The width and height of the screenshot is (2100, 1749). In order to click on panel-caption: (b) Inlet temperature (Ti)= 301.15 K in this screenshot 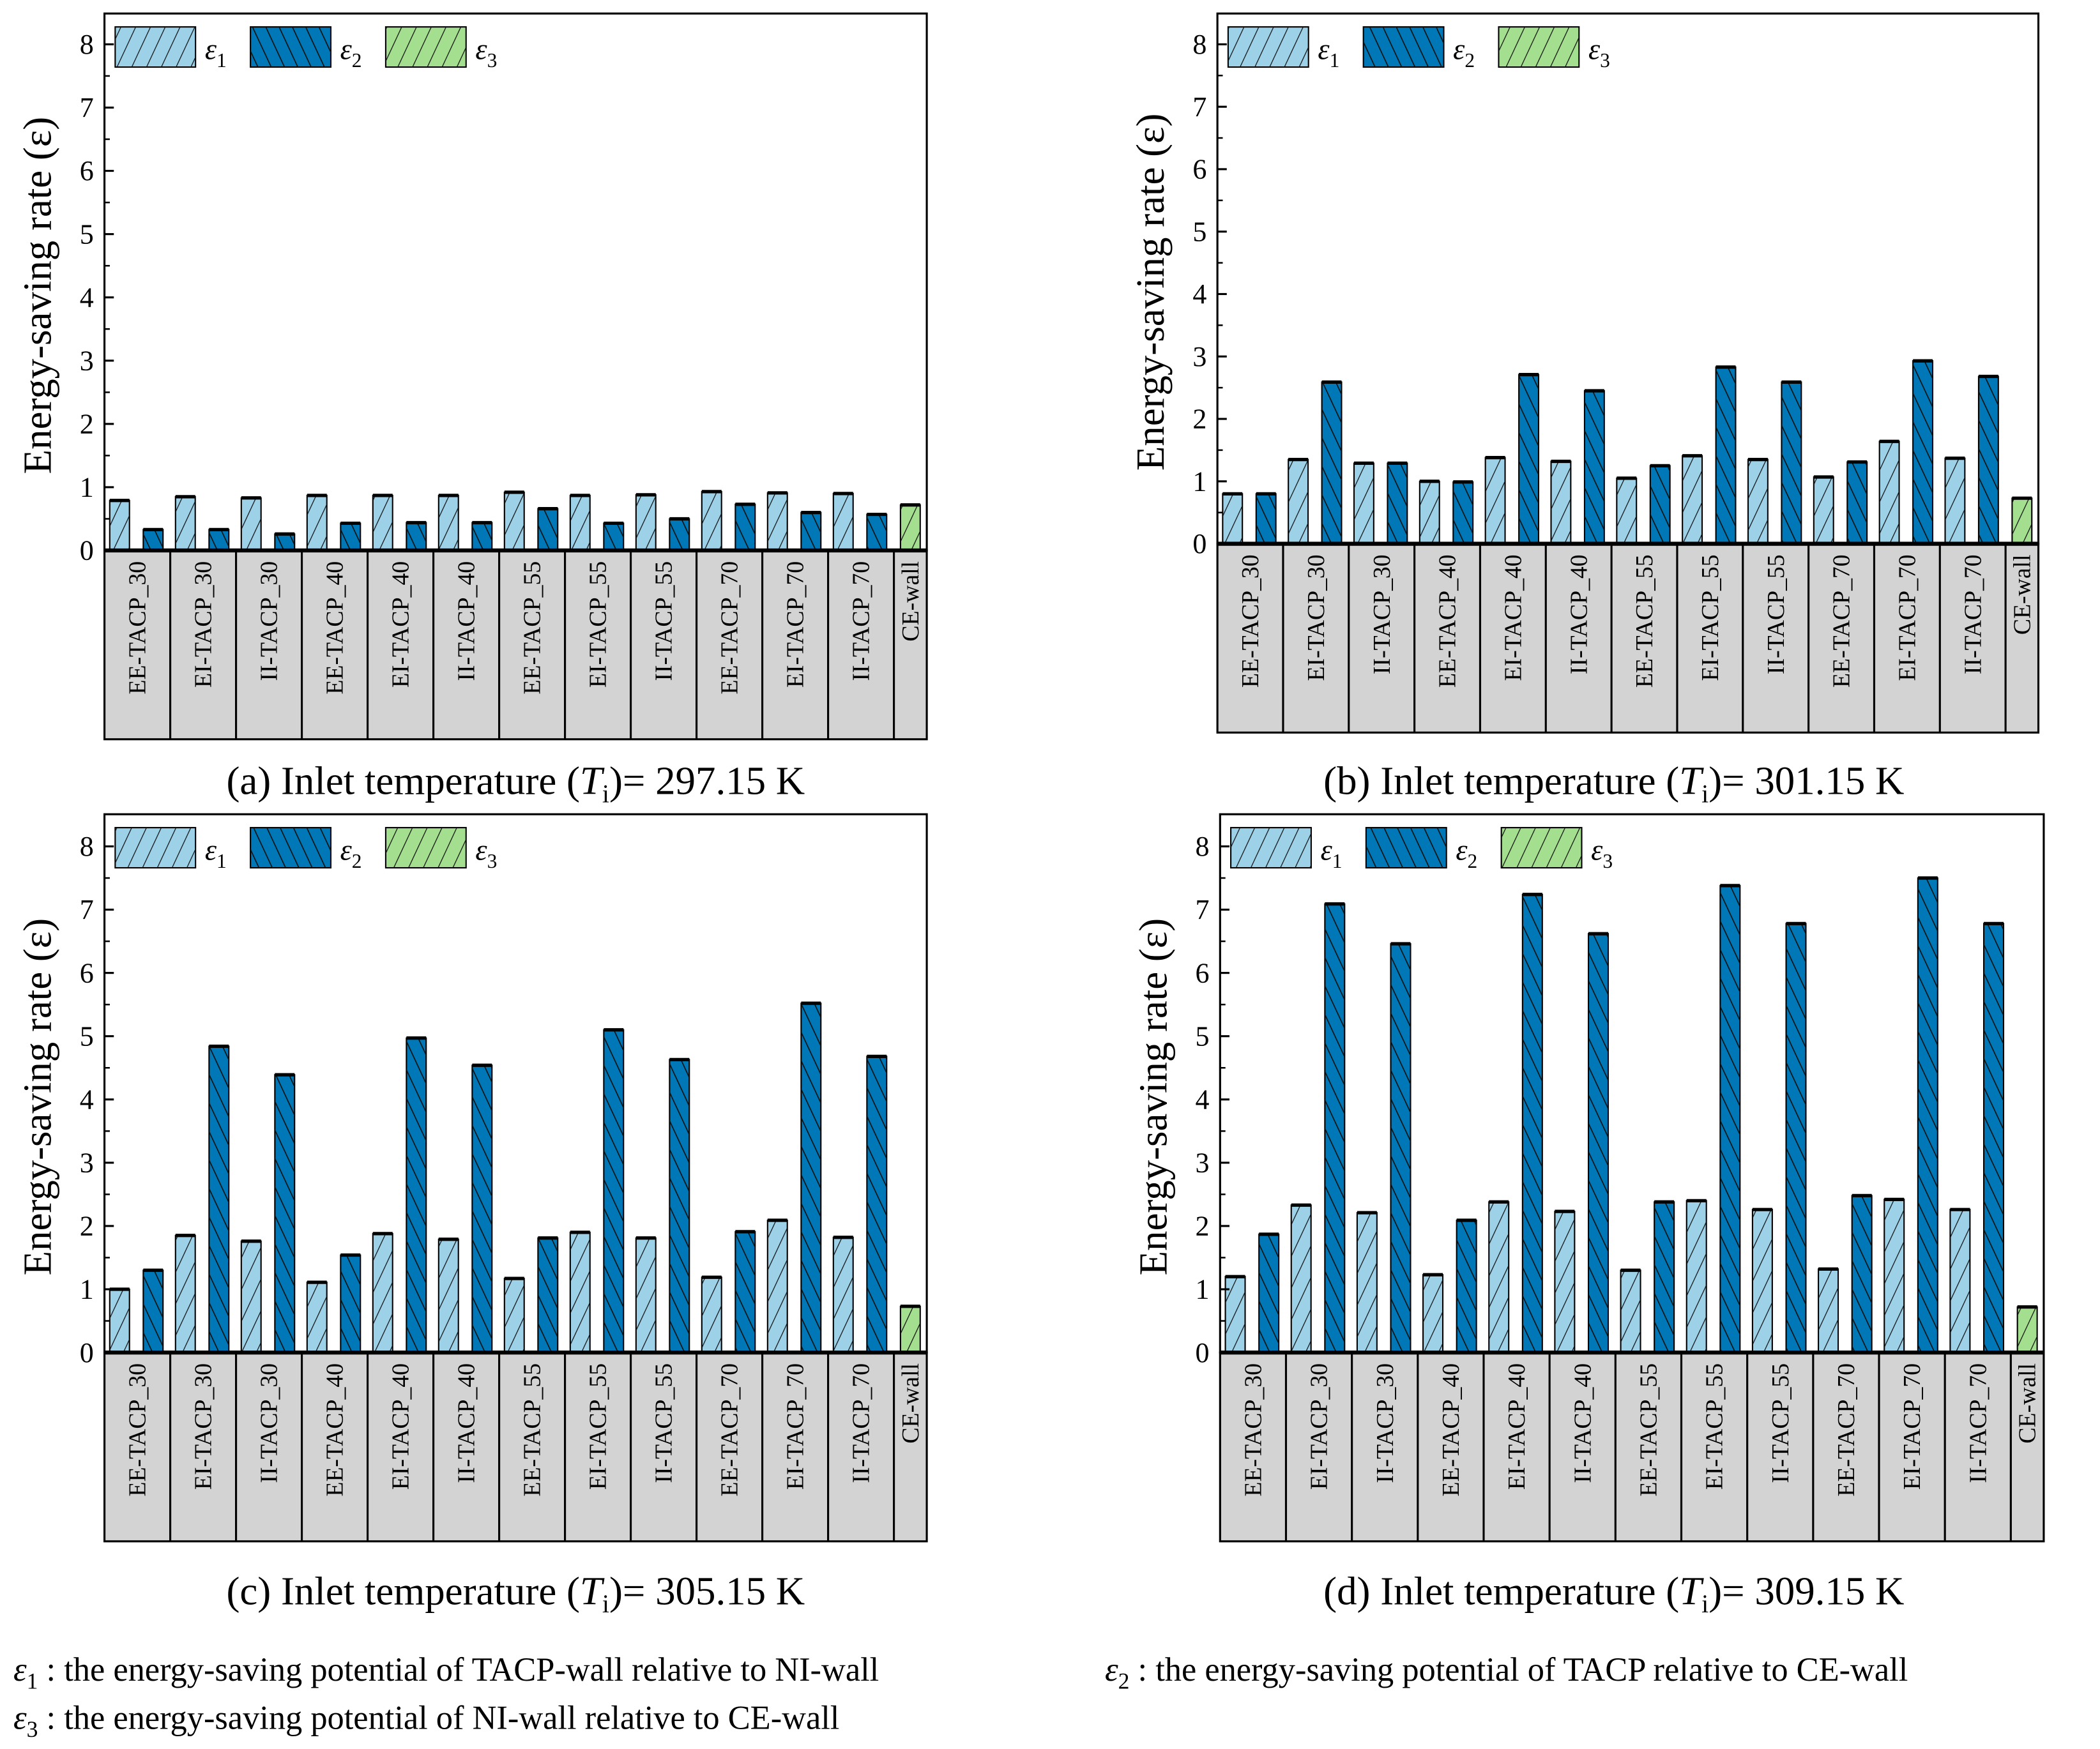, I will do `click(1613, 783)`.